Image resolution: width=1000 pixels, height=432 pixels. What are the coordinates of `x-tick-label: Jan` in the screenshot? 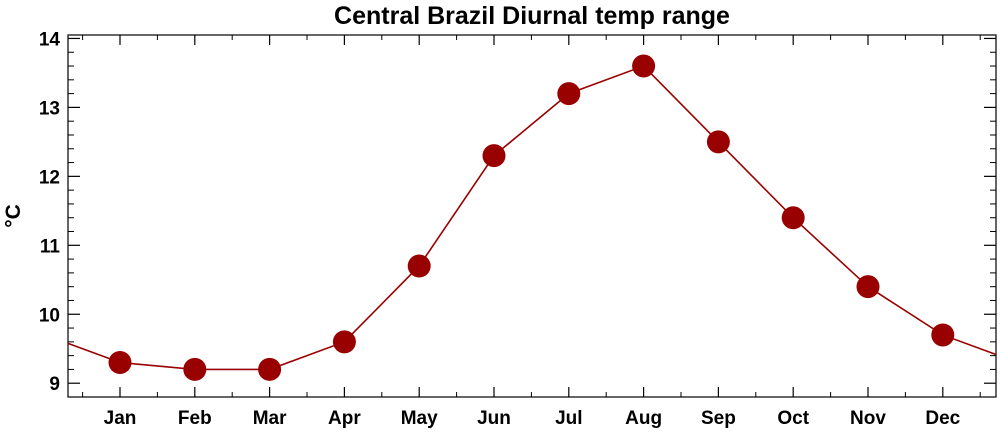 It's located at (120, 418).